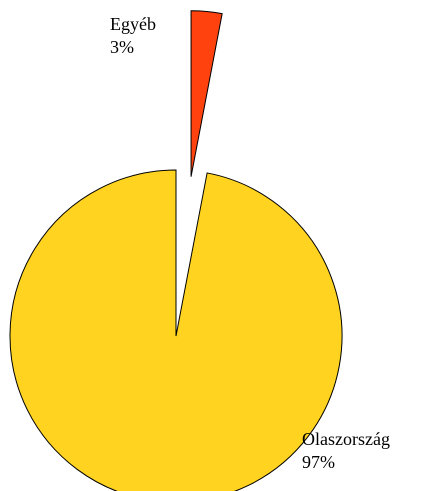 The height and width of the screenshot is (491, 430). I want to click on slice-label: Olaszország, so click(346, 439).